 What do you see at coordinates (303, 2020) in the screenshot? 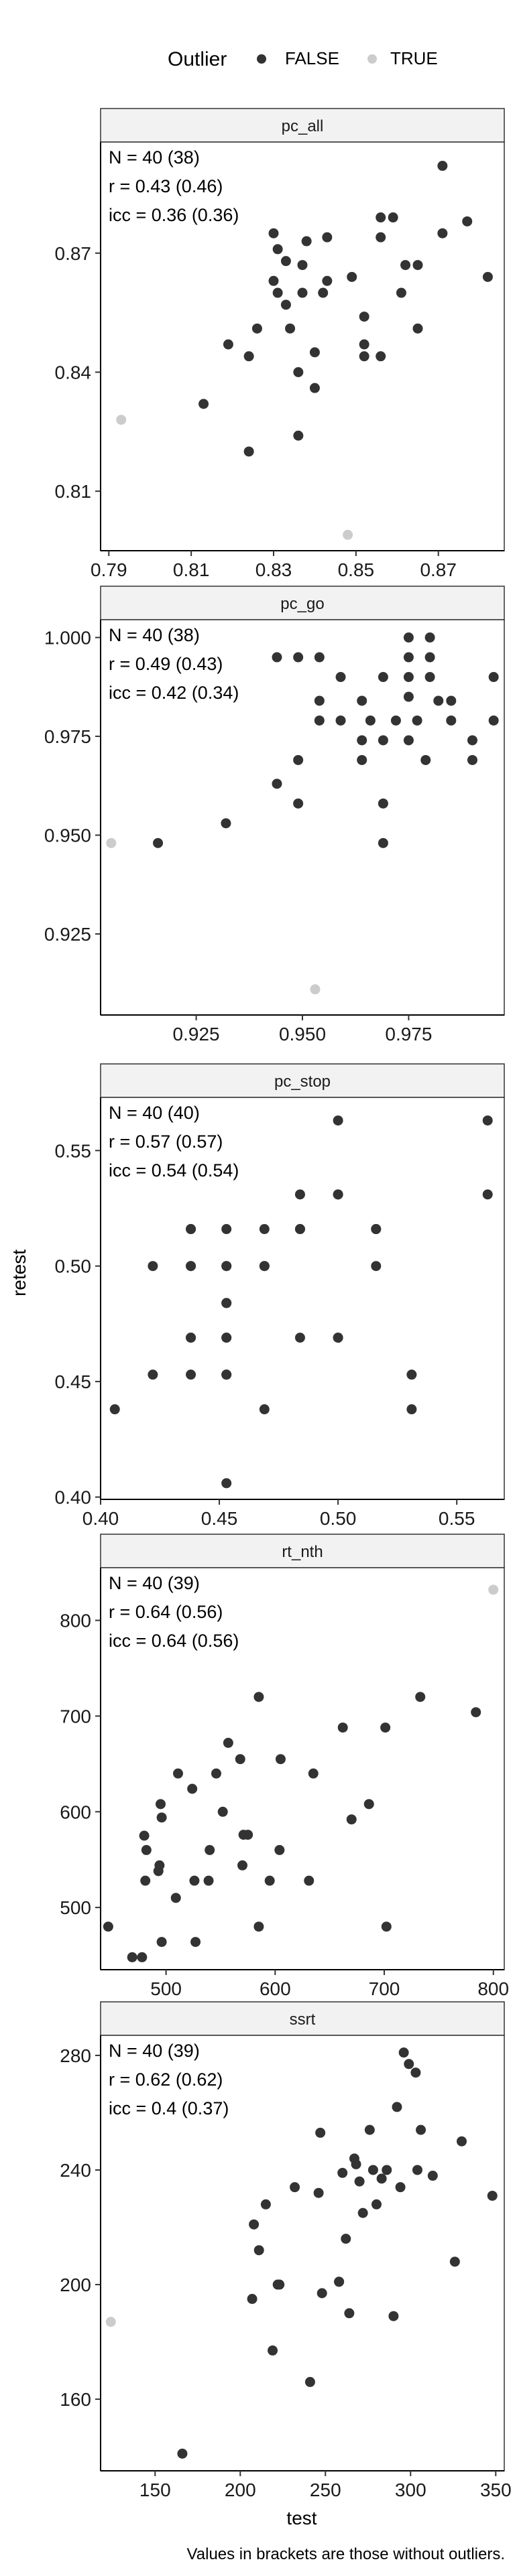
I see `facet-title: ssrt` at bounding box center [303, 2020].